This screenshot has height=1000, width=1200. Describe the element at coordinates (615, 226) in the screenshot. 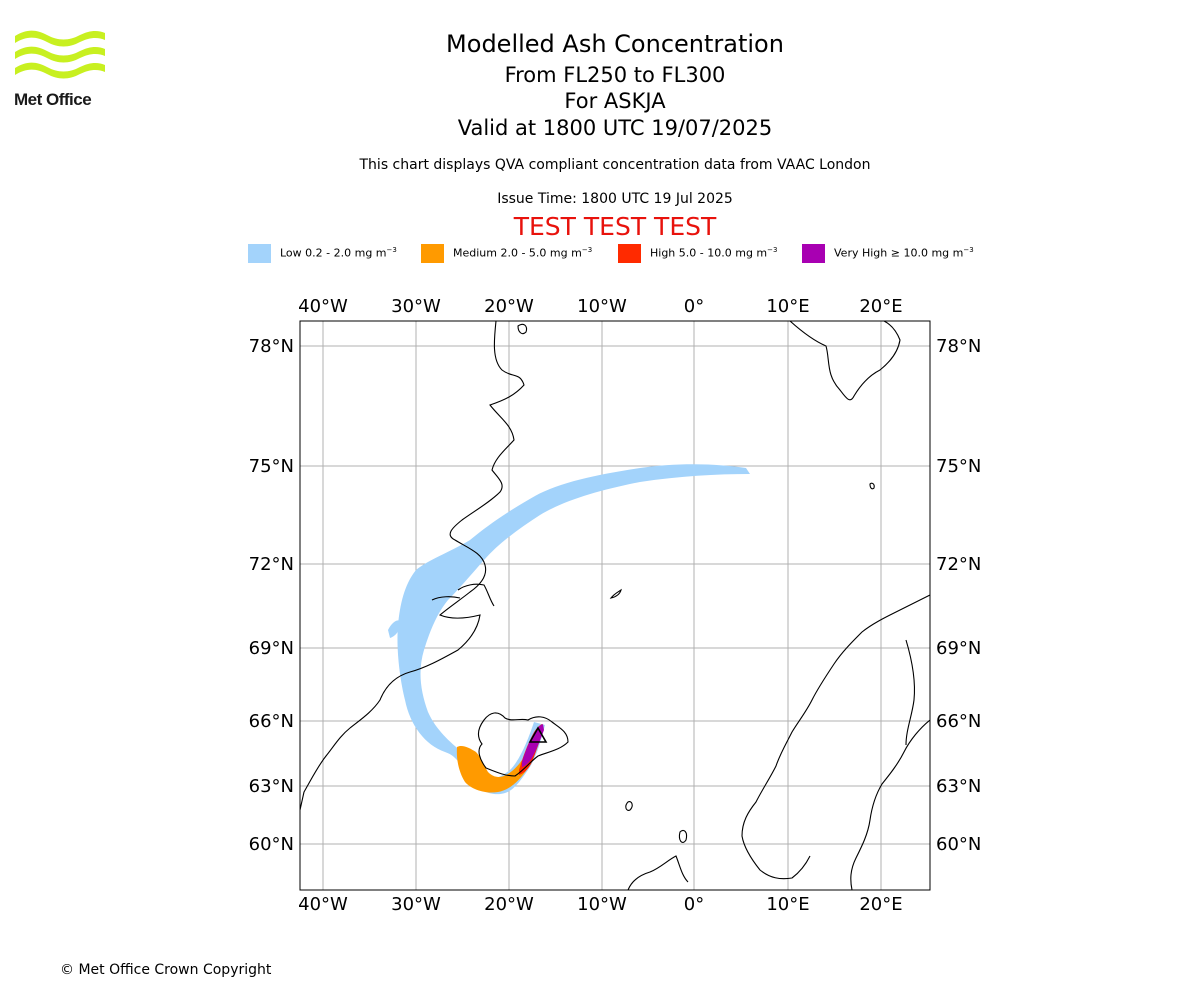

I see `test-banner: TEST TEST TEST` at that location.